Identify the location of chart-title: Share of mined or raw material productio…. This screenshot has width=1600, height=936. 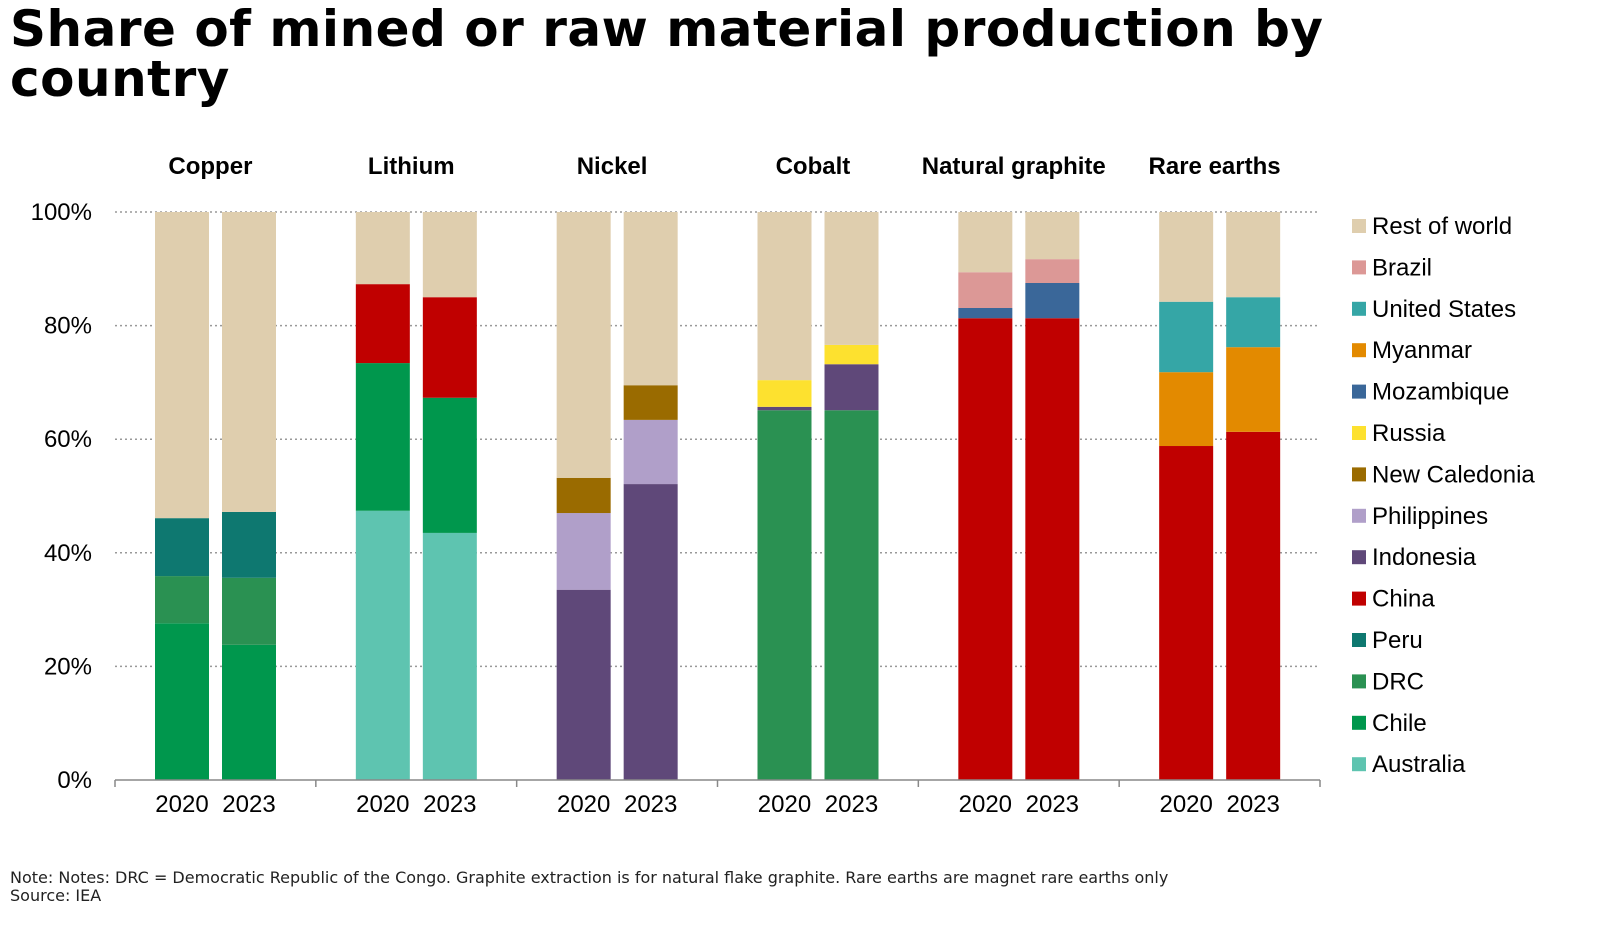
(667, 54).